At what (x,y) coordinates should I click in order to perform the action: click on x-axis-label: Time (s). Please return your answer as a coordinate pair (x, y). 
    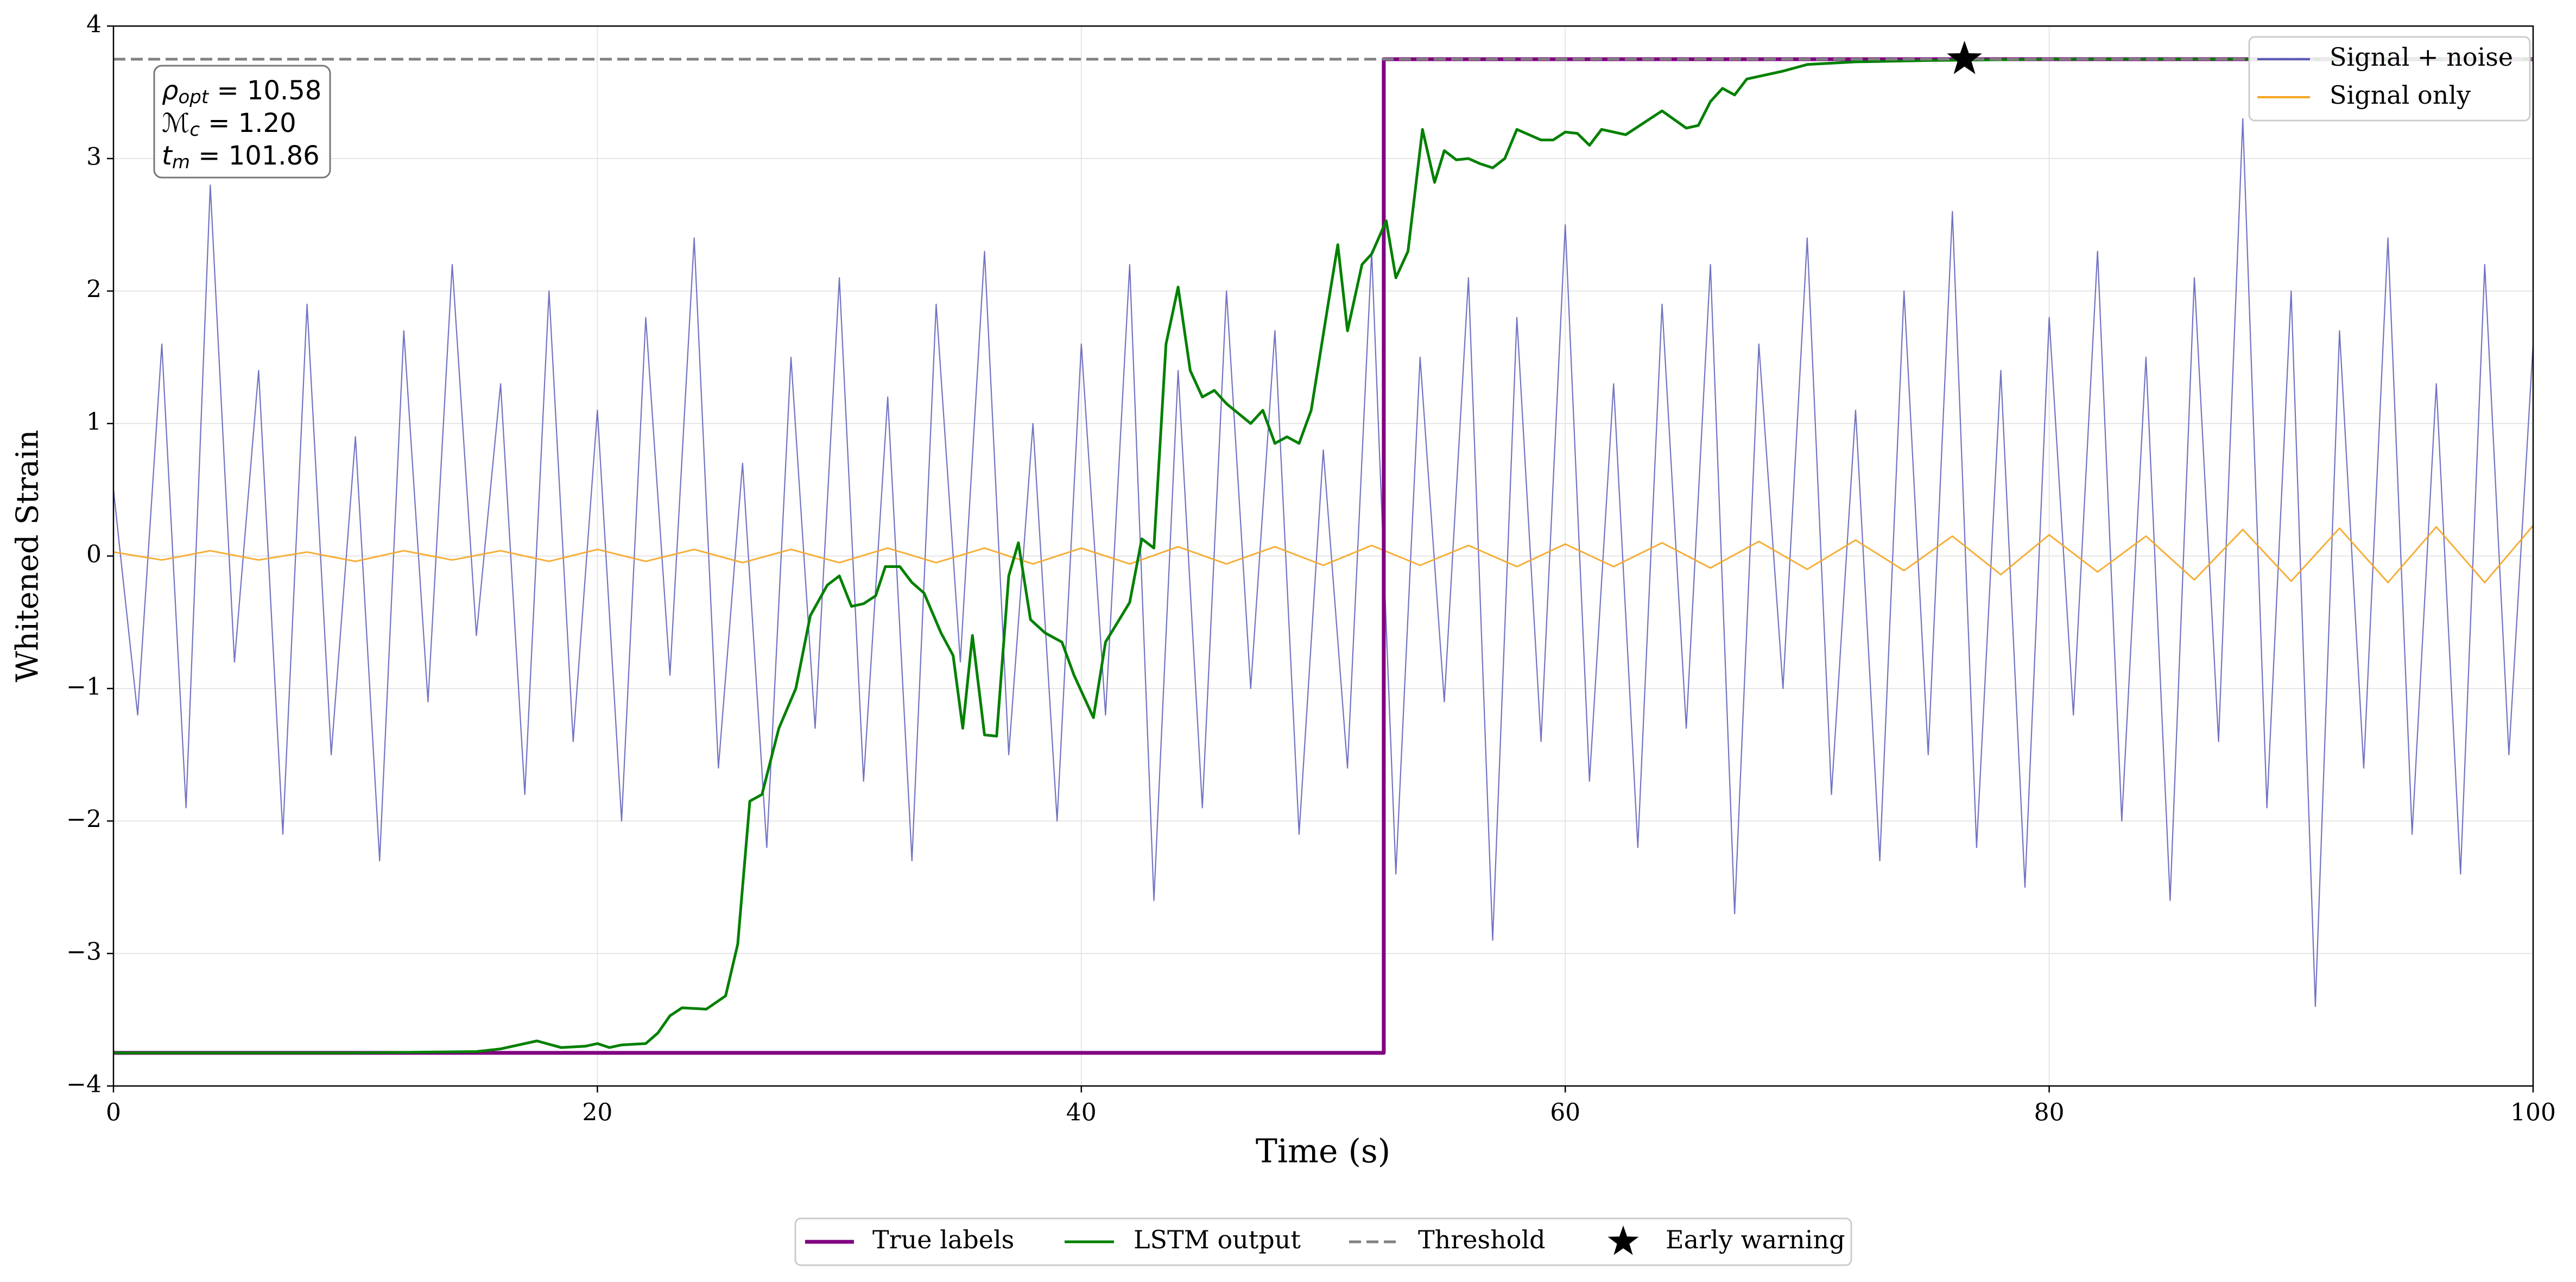
    Looking at the image, I should click on (1323, 1152).